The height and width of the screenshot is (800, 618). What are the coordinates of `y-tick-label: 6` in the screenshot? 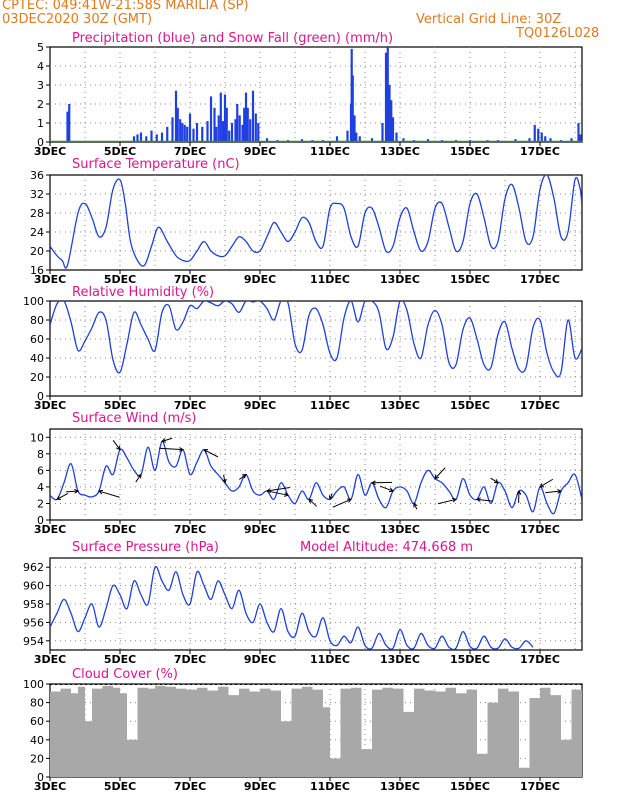 It's located at (40, 470).